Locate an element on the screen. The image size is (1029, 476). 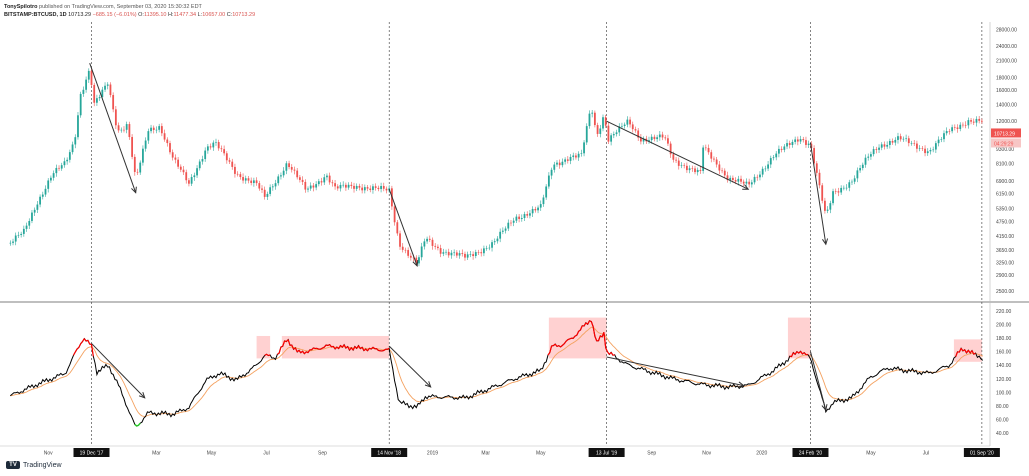
price-tick-label: 9300.00 is located at coordinates (1005, 150).